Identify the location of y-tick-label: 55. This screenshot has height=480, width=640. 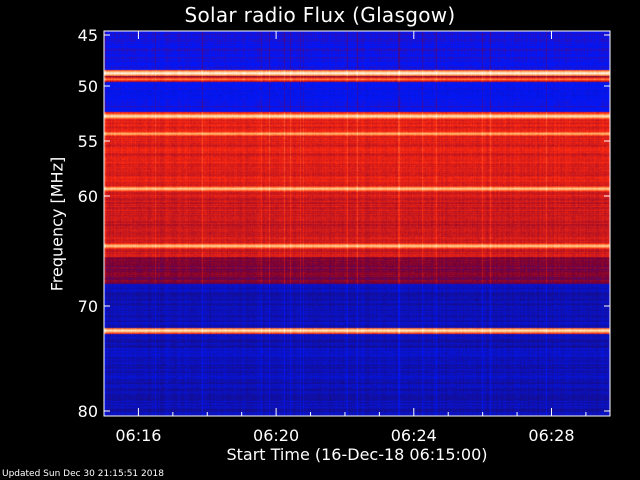
(88, 141).